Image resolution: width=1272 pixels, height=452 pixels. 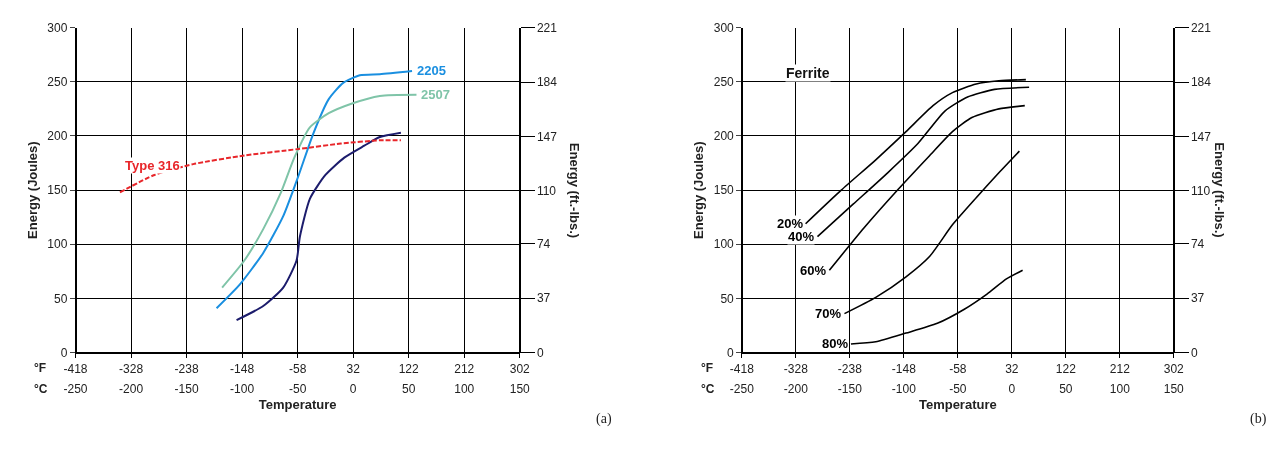 I want to click on series-label: 70%, so click(x=828, y=313).